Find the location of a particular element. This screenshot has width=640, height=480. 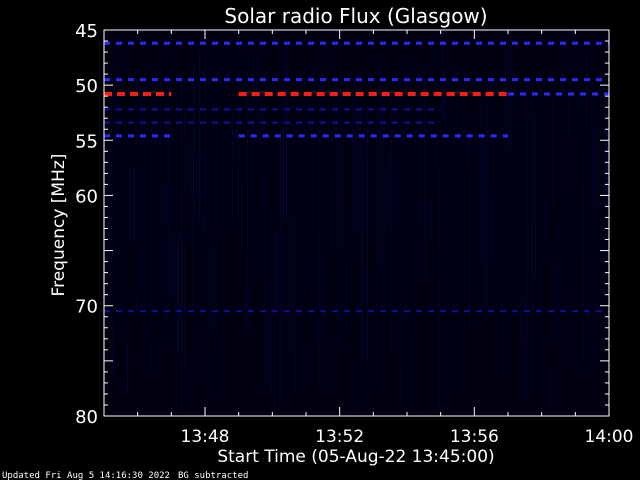

updated-timestamp: Updated Fri Aug 5 14:16:30 2022 is located at coordinates (86, 475).